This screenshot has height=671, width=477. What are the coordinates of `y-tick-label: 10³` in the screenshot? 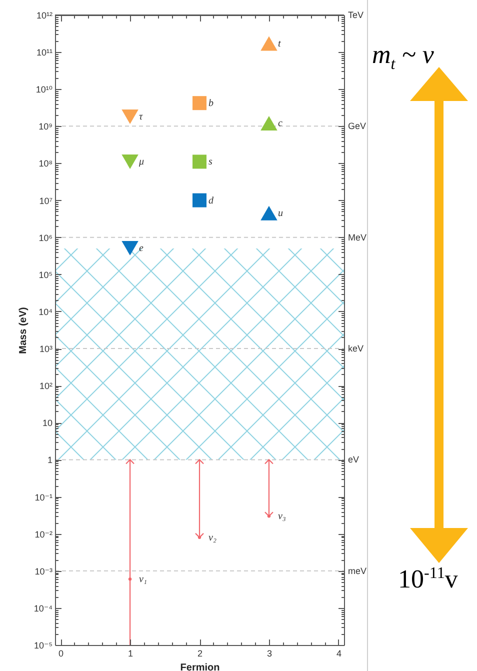 It's located at (45, 349).